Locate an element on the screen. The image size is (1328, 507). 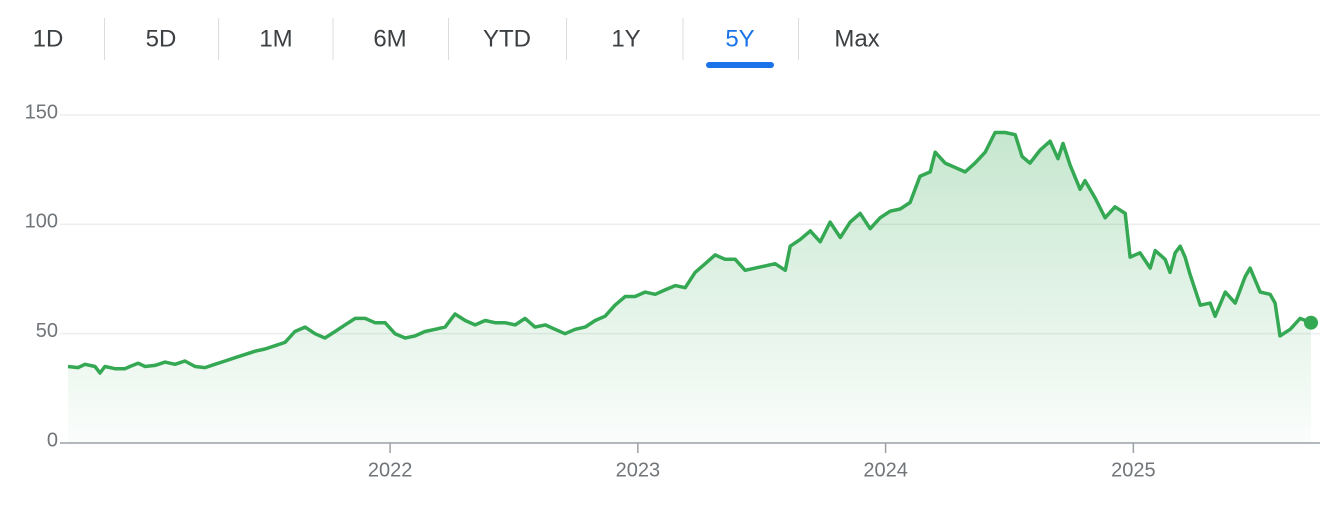
time-range-tab: Max is located at coordinates (856, 38).